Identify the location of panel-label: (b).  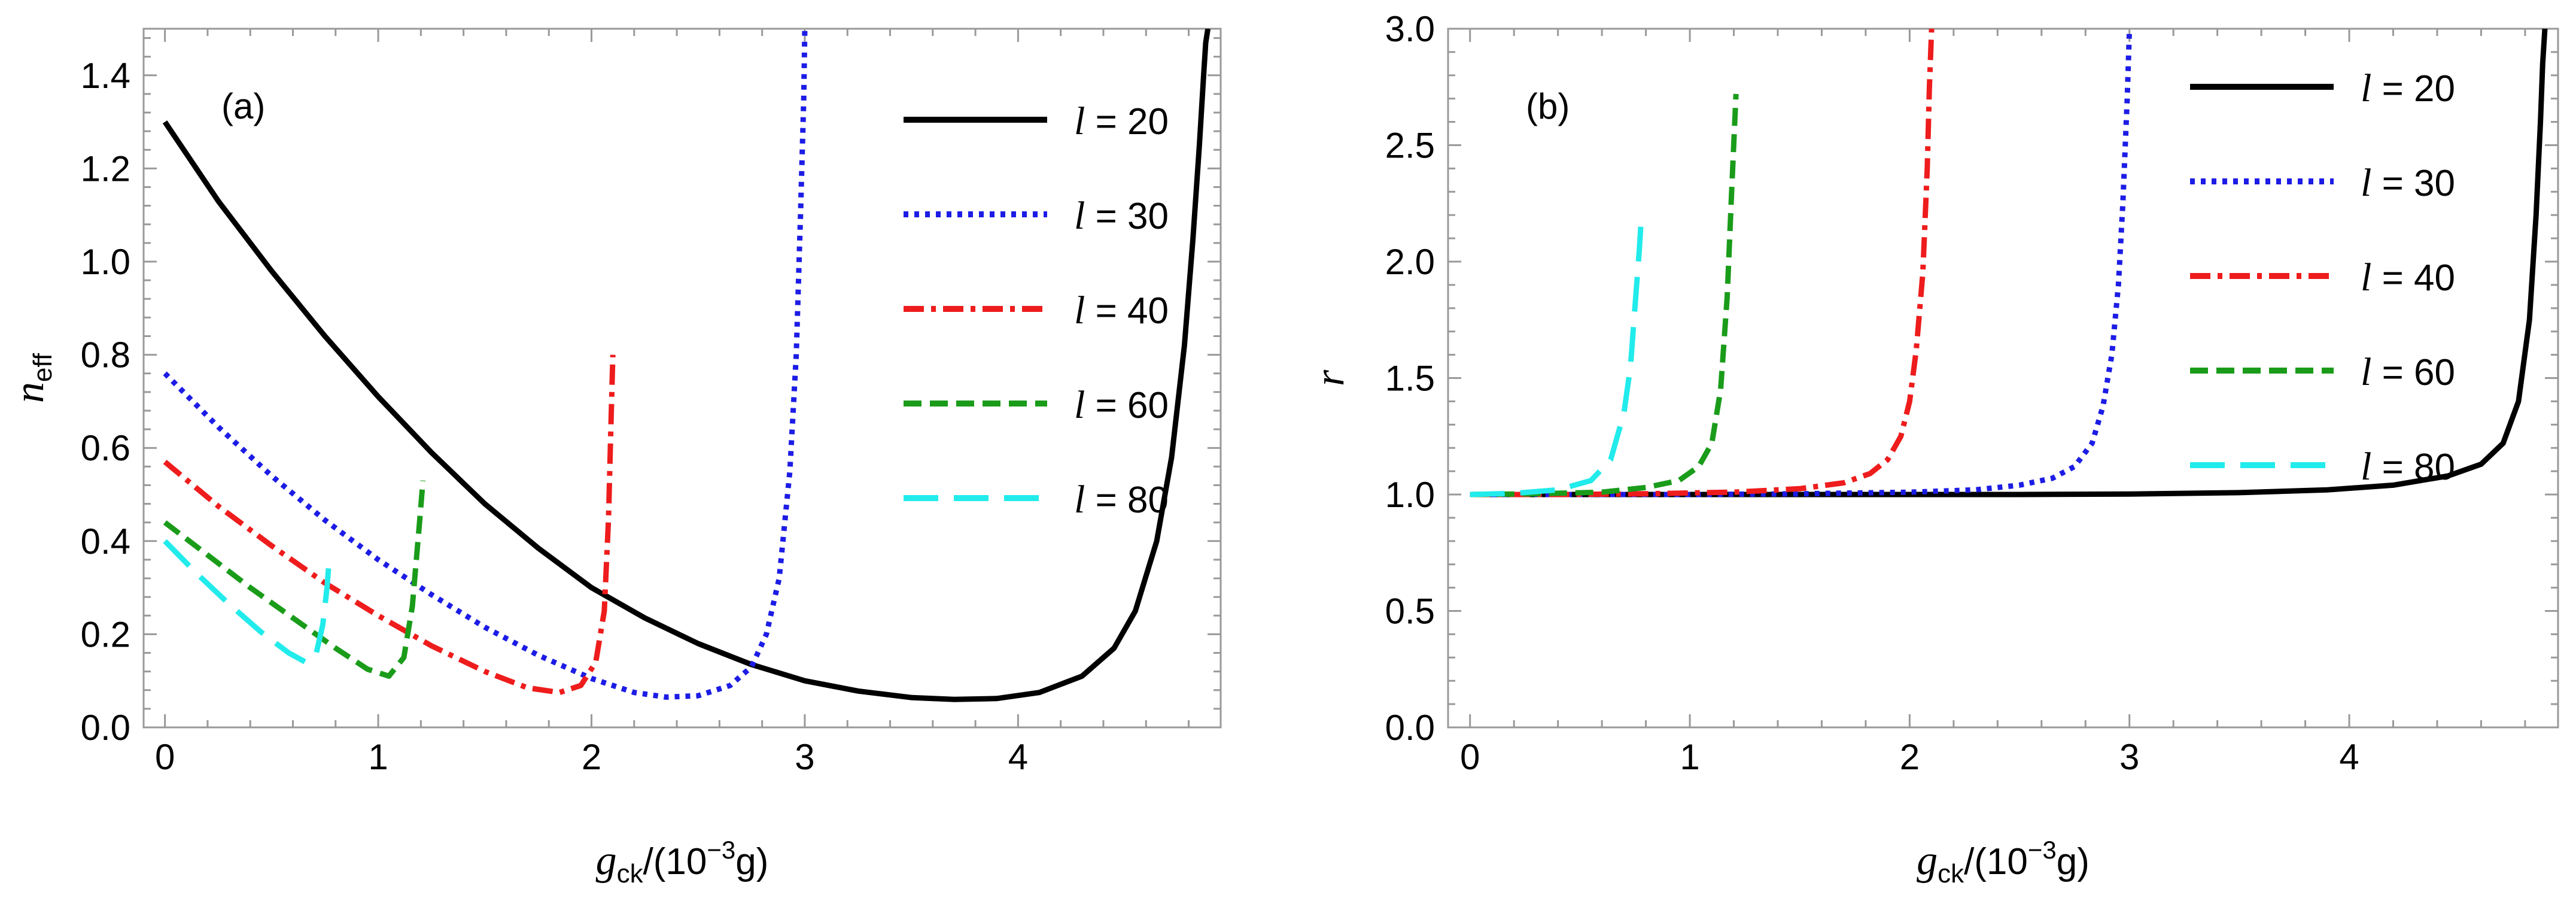
(1548, 106).